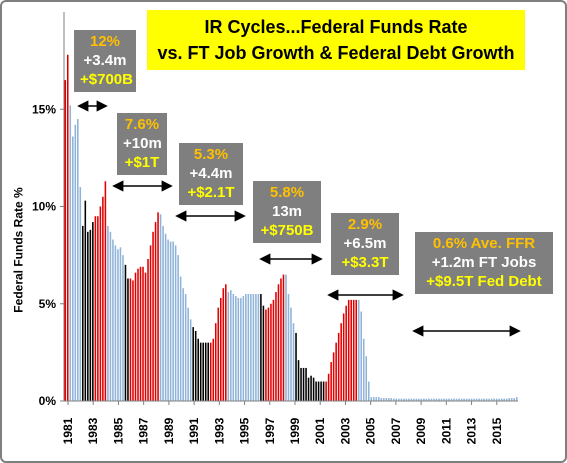 Image resolution: width=567 pixels, height=463 pixels. What do you see at coordinates (105, 41) in the screenshot?
I see `annotation-rate: 12%` at bounding box center [105, 41].